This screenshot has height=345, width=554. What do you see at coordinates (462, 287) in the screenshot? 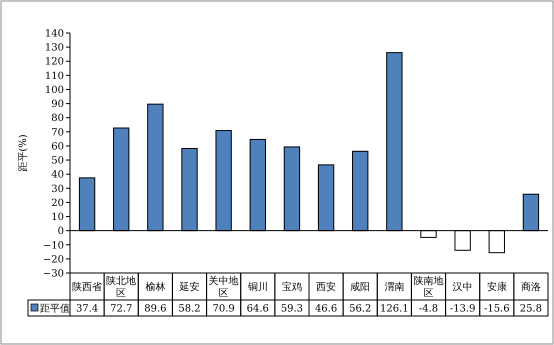
I see `x-tick-label: 汉中` at bounding box center [462, 287].